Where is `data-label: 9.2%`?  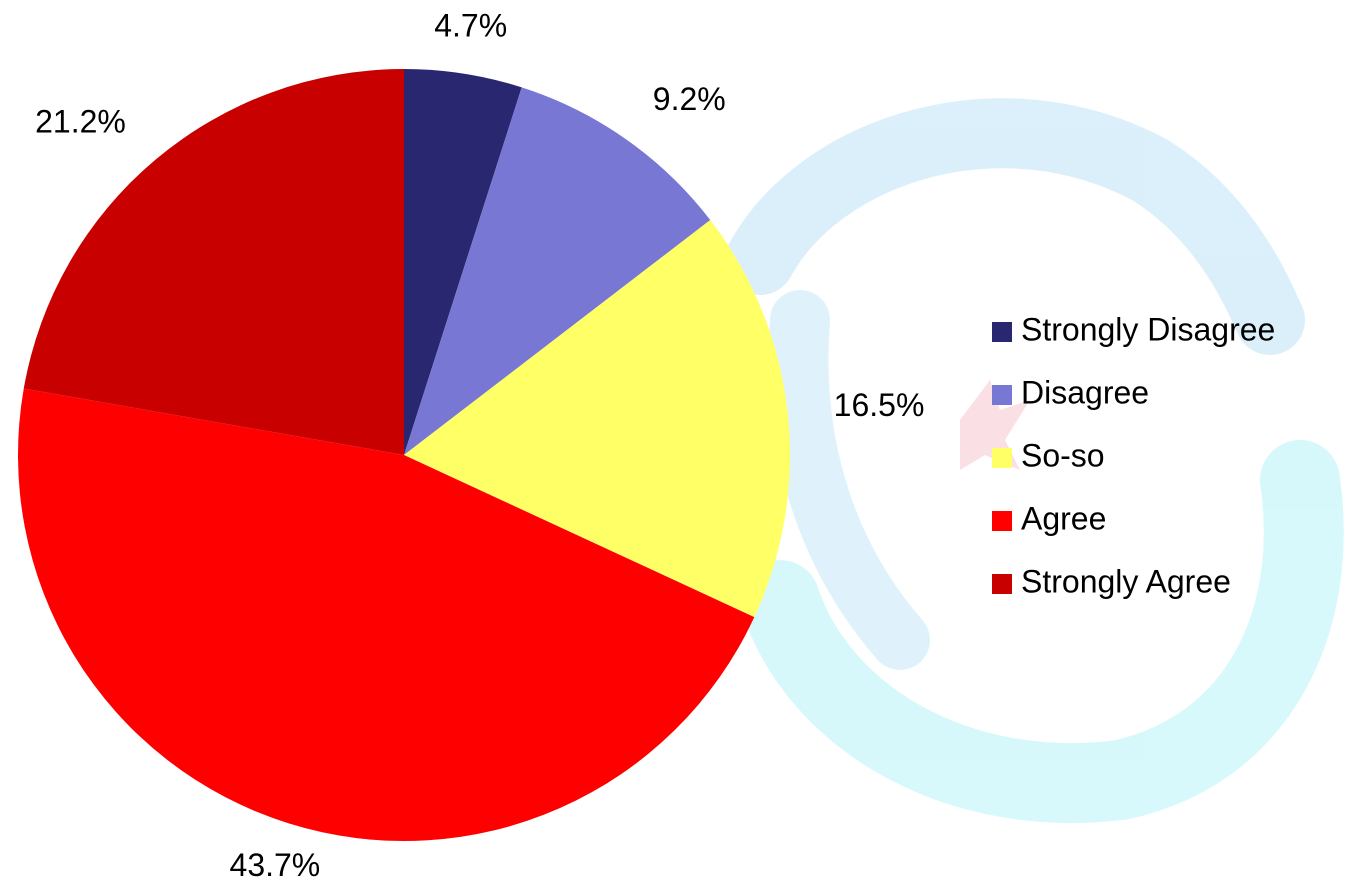
data-label: 9.2% is located at coordinates (689, 99).